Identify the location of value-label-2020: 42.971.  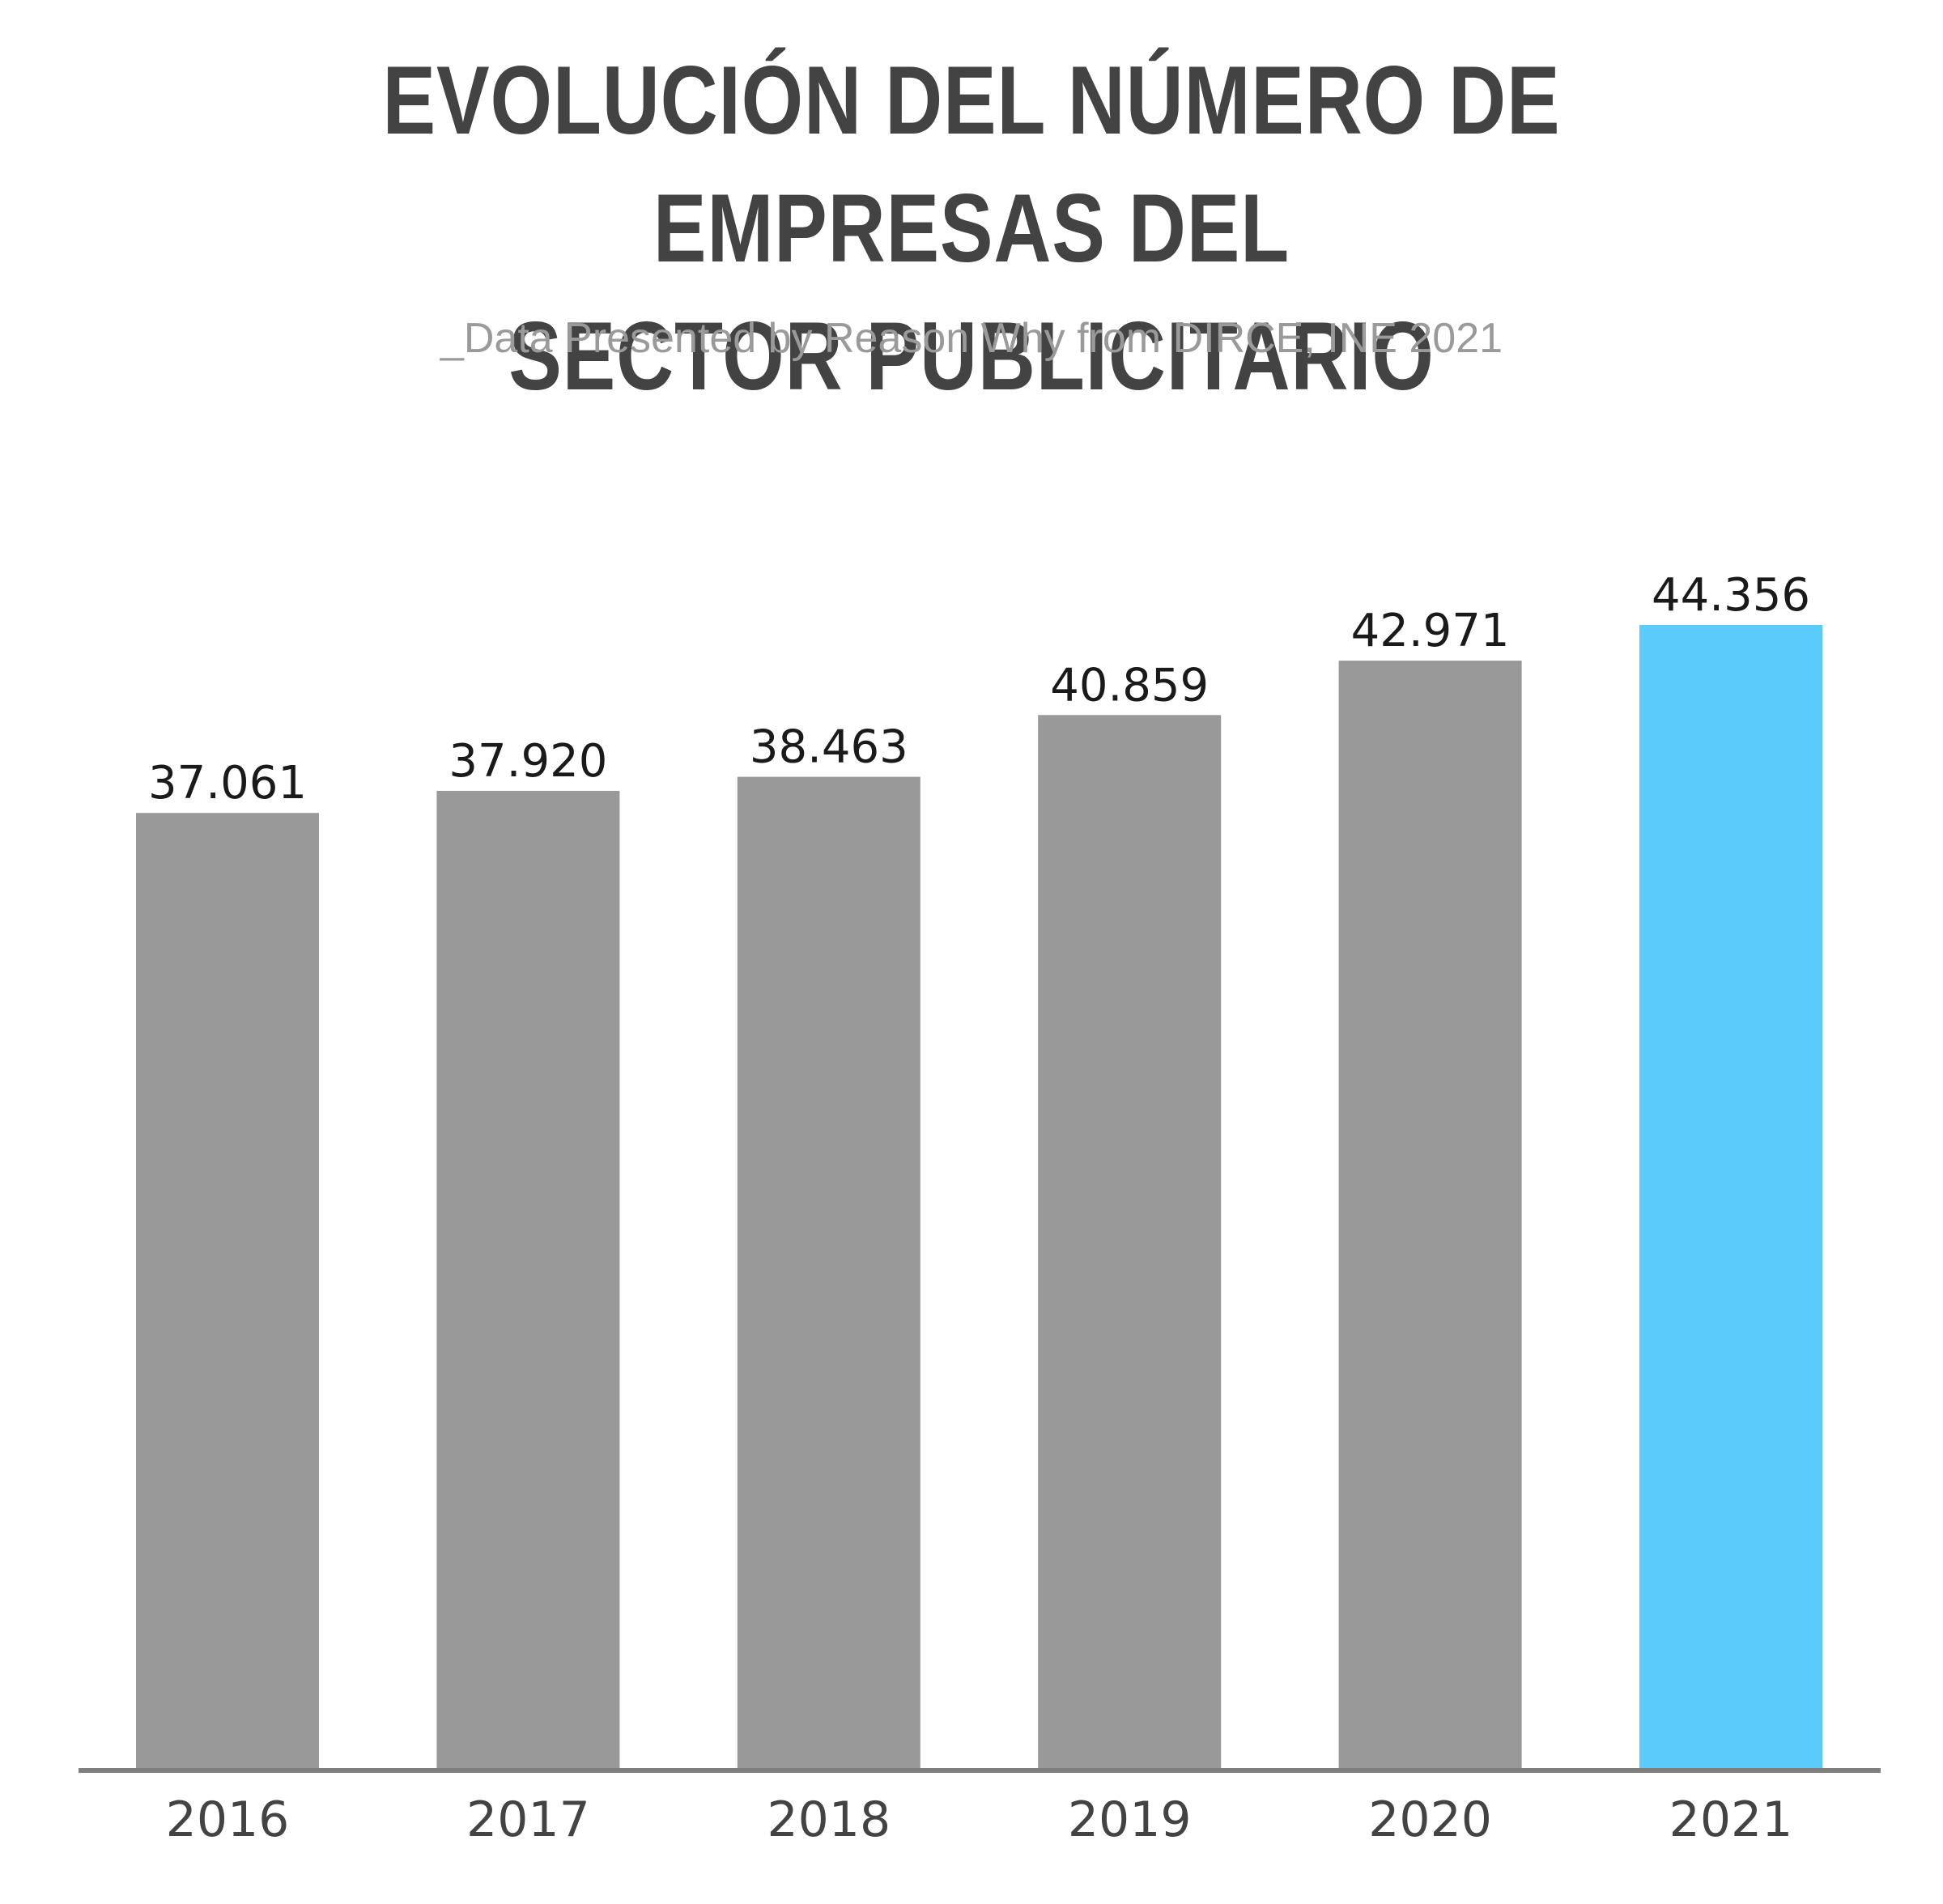
(1430, 631).